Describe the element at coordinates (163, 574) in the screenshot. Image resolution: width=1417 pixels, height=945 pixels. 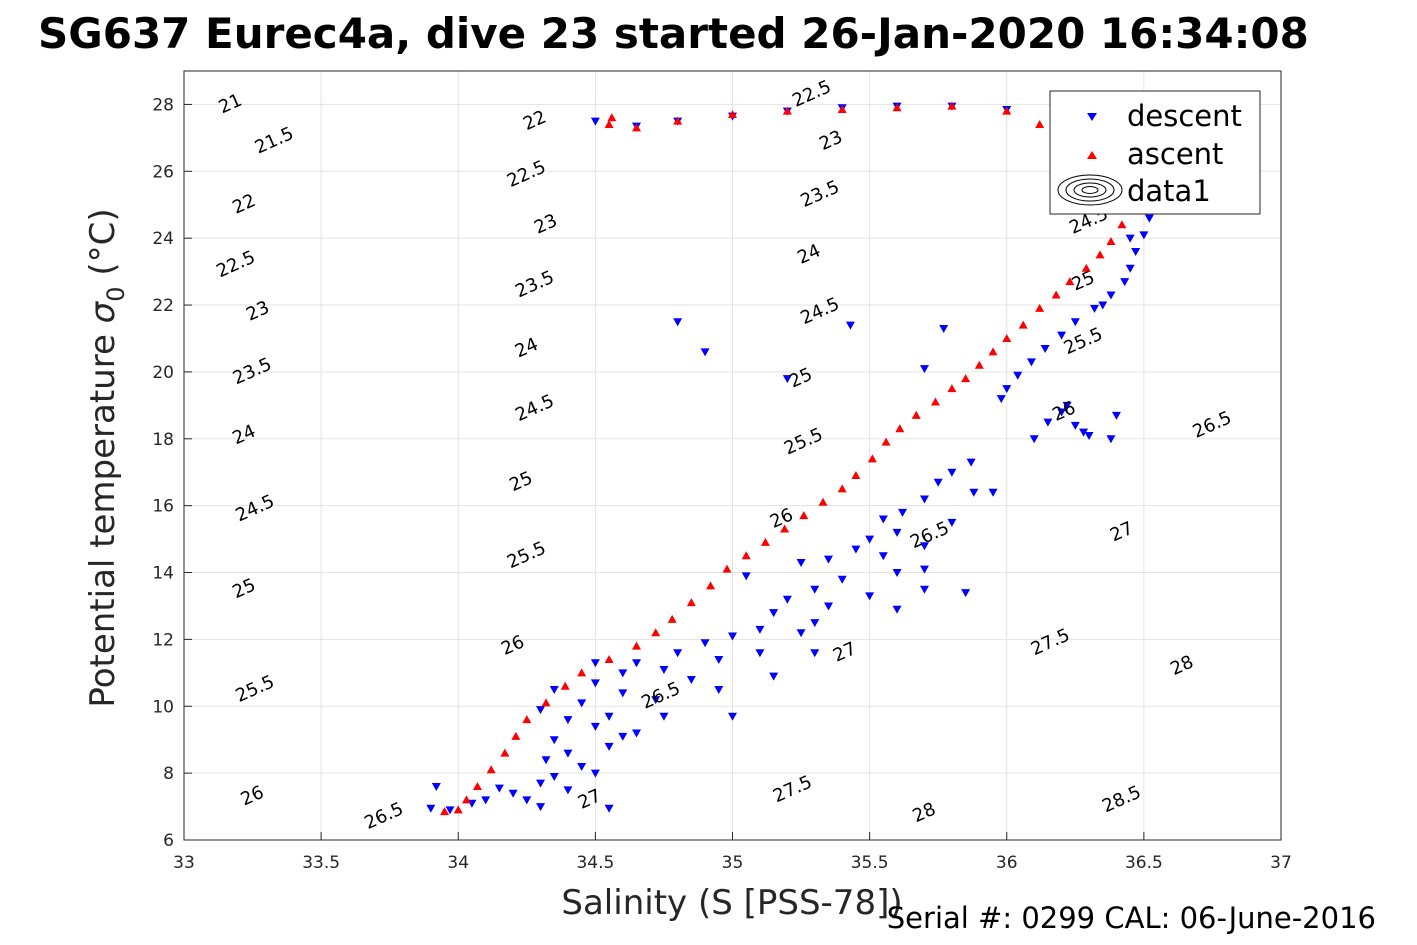
I see `y-tick-label: 14` at that location.